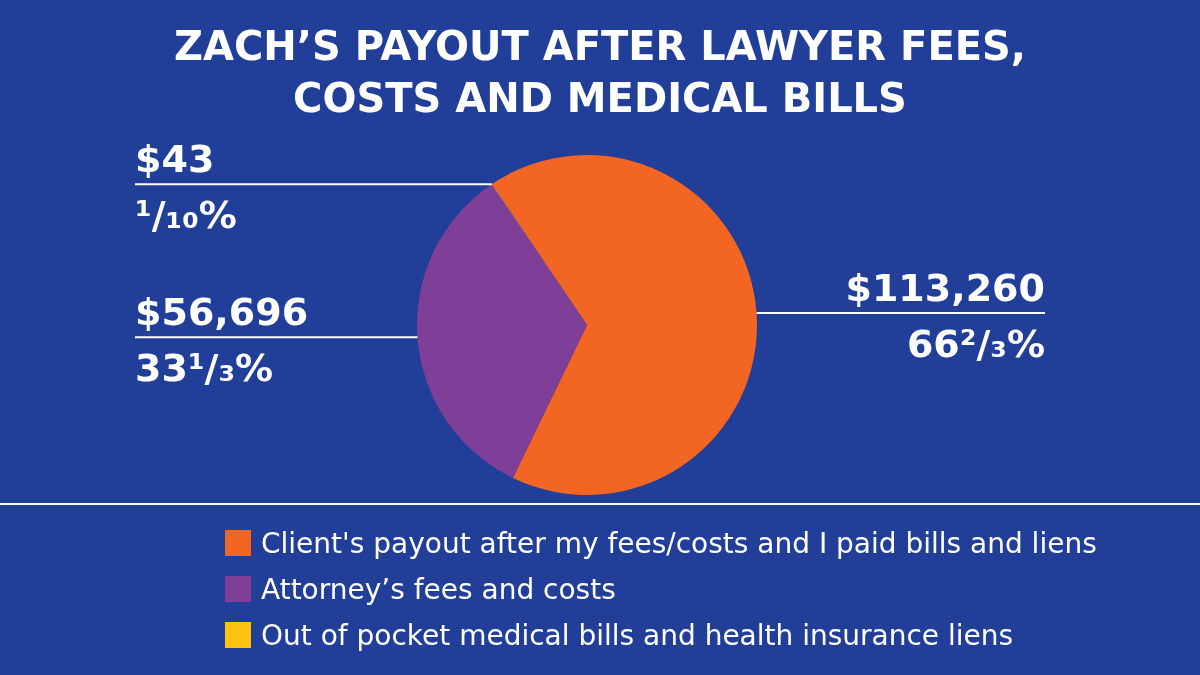 The image size is (1200, 675). What do you see at coordinates (679, 543) in the screenshot?
I see `legend-label: Client's payout after my fees/costs and I paid bills and liens` at bounding box center [679, 543].